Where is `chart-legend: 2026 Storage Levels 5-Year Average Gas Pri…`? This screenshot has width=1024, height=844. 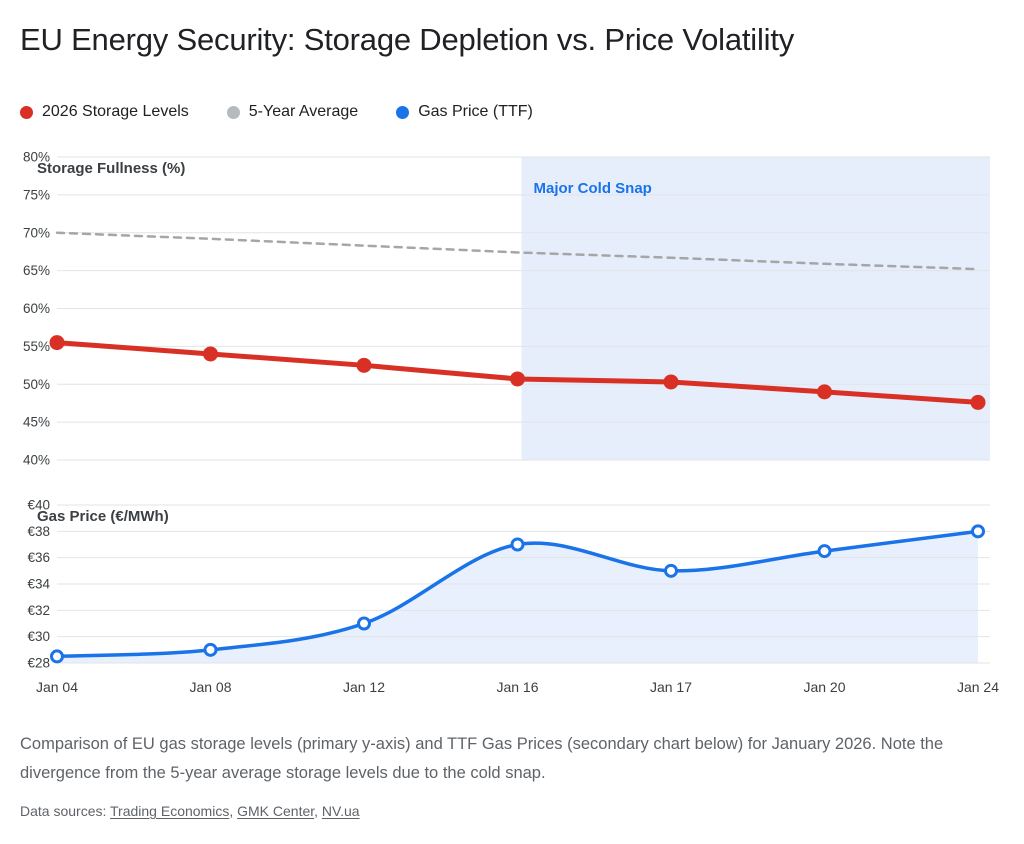 chart-legend: 2026 Storage Levels 5-Year Average Gas Pri… is located at coordinates (276, 112).